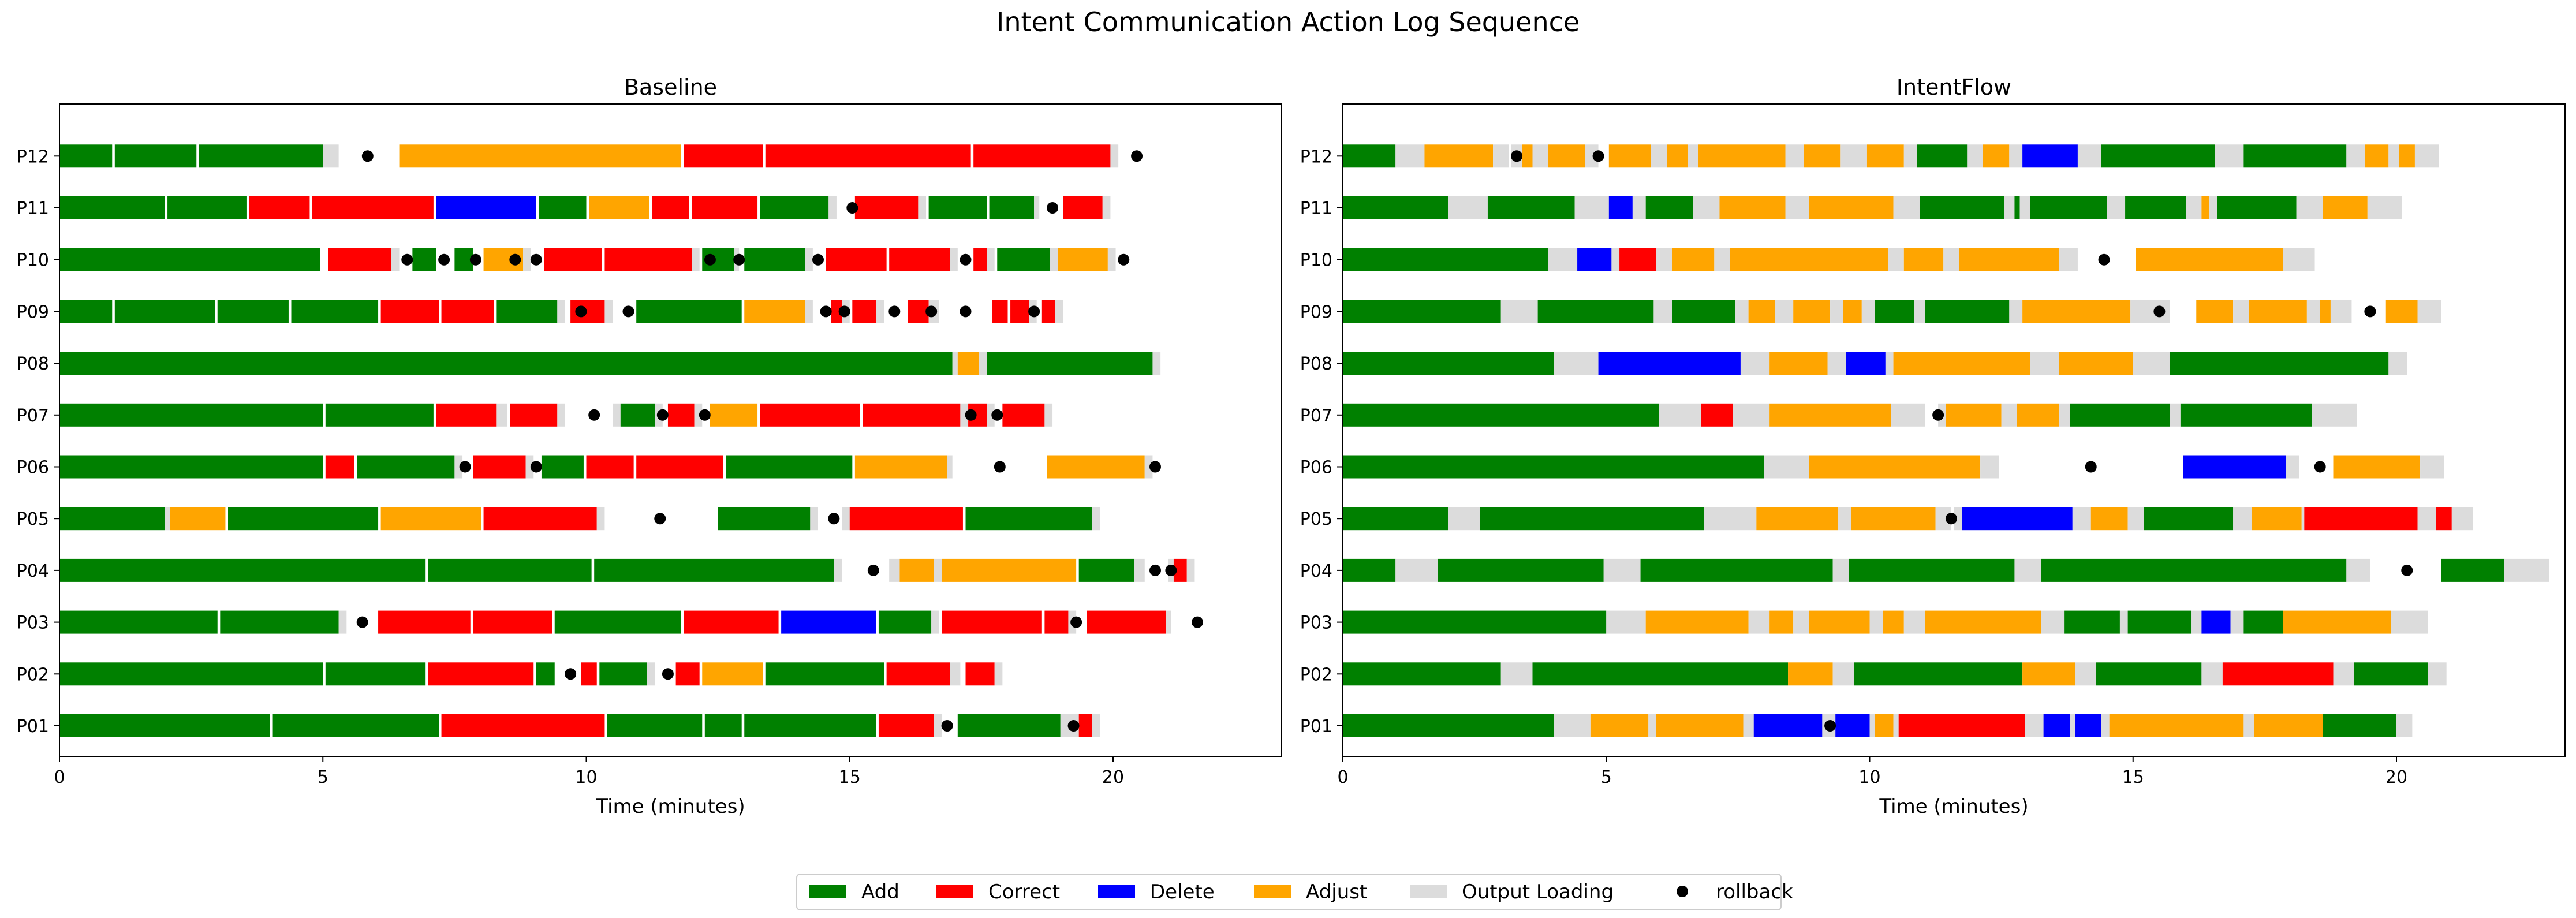 The height and width of the screenshot is (918, 2576). What do you see at coordinates (33, 623) in the screenshot?
I see `baseline-y-tick-label-p03: P03` at bounding box center [33, 623].